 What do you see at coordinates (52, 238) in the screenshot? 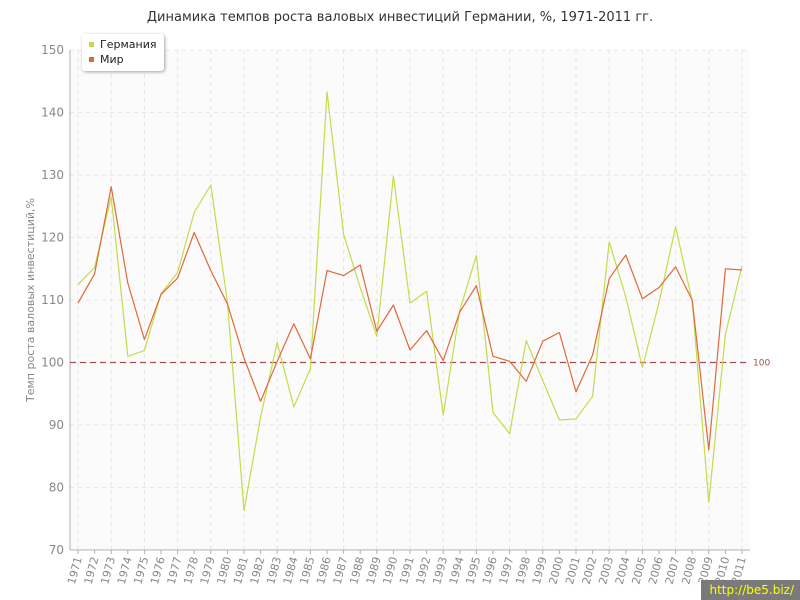
I see `y-tick-label-120: 120` at bounding box center [52, 238].